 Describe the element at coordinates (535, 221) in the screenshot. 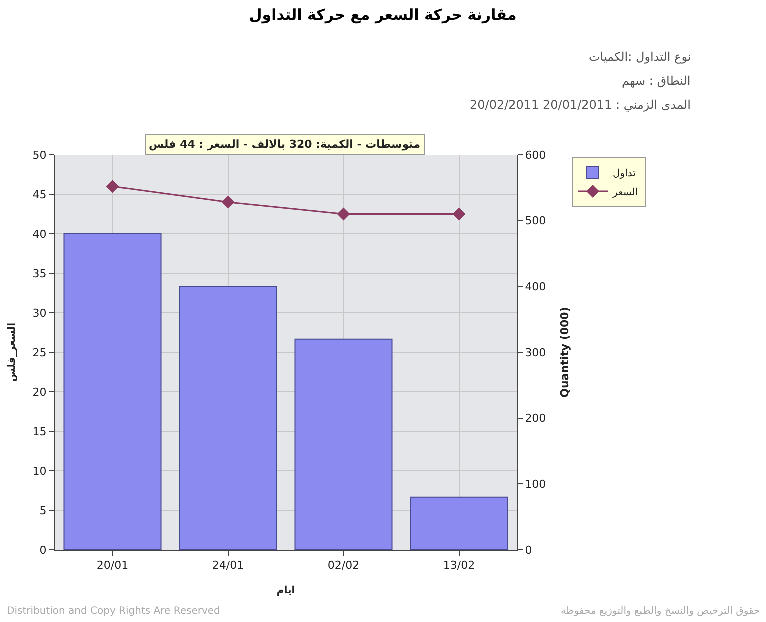

I see `y2-tick-label: 500` at that location.